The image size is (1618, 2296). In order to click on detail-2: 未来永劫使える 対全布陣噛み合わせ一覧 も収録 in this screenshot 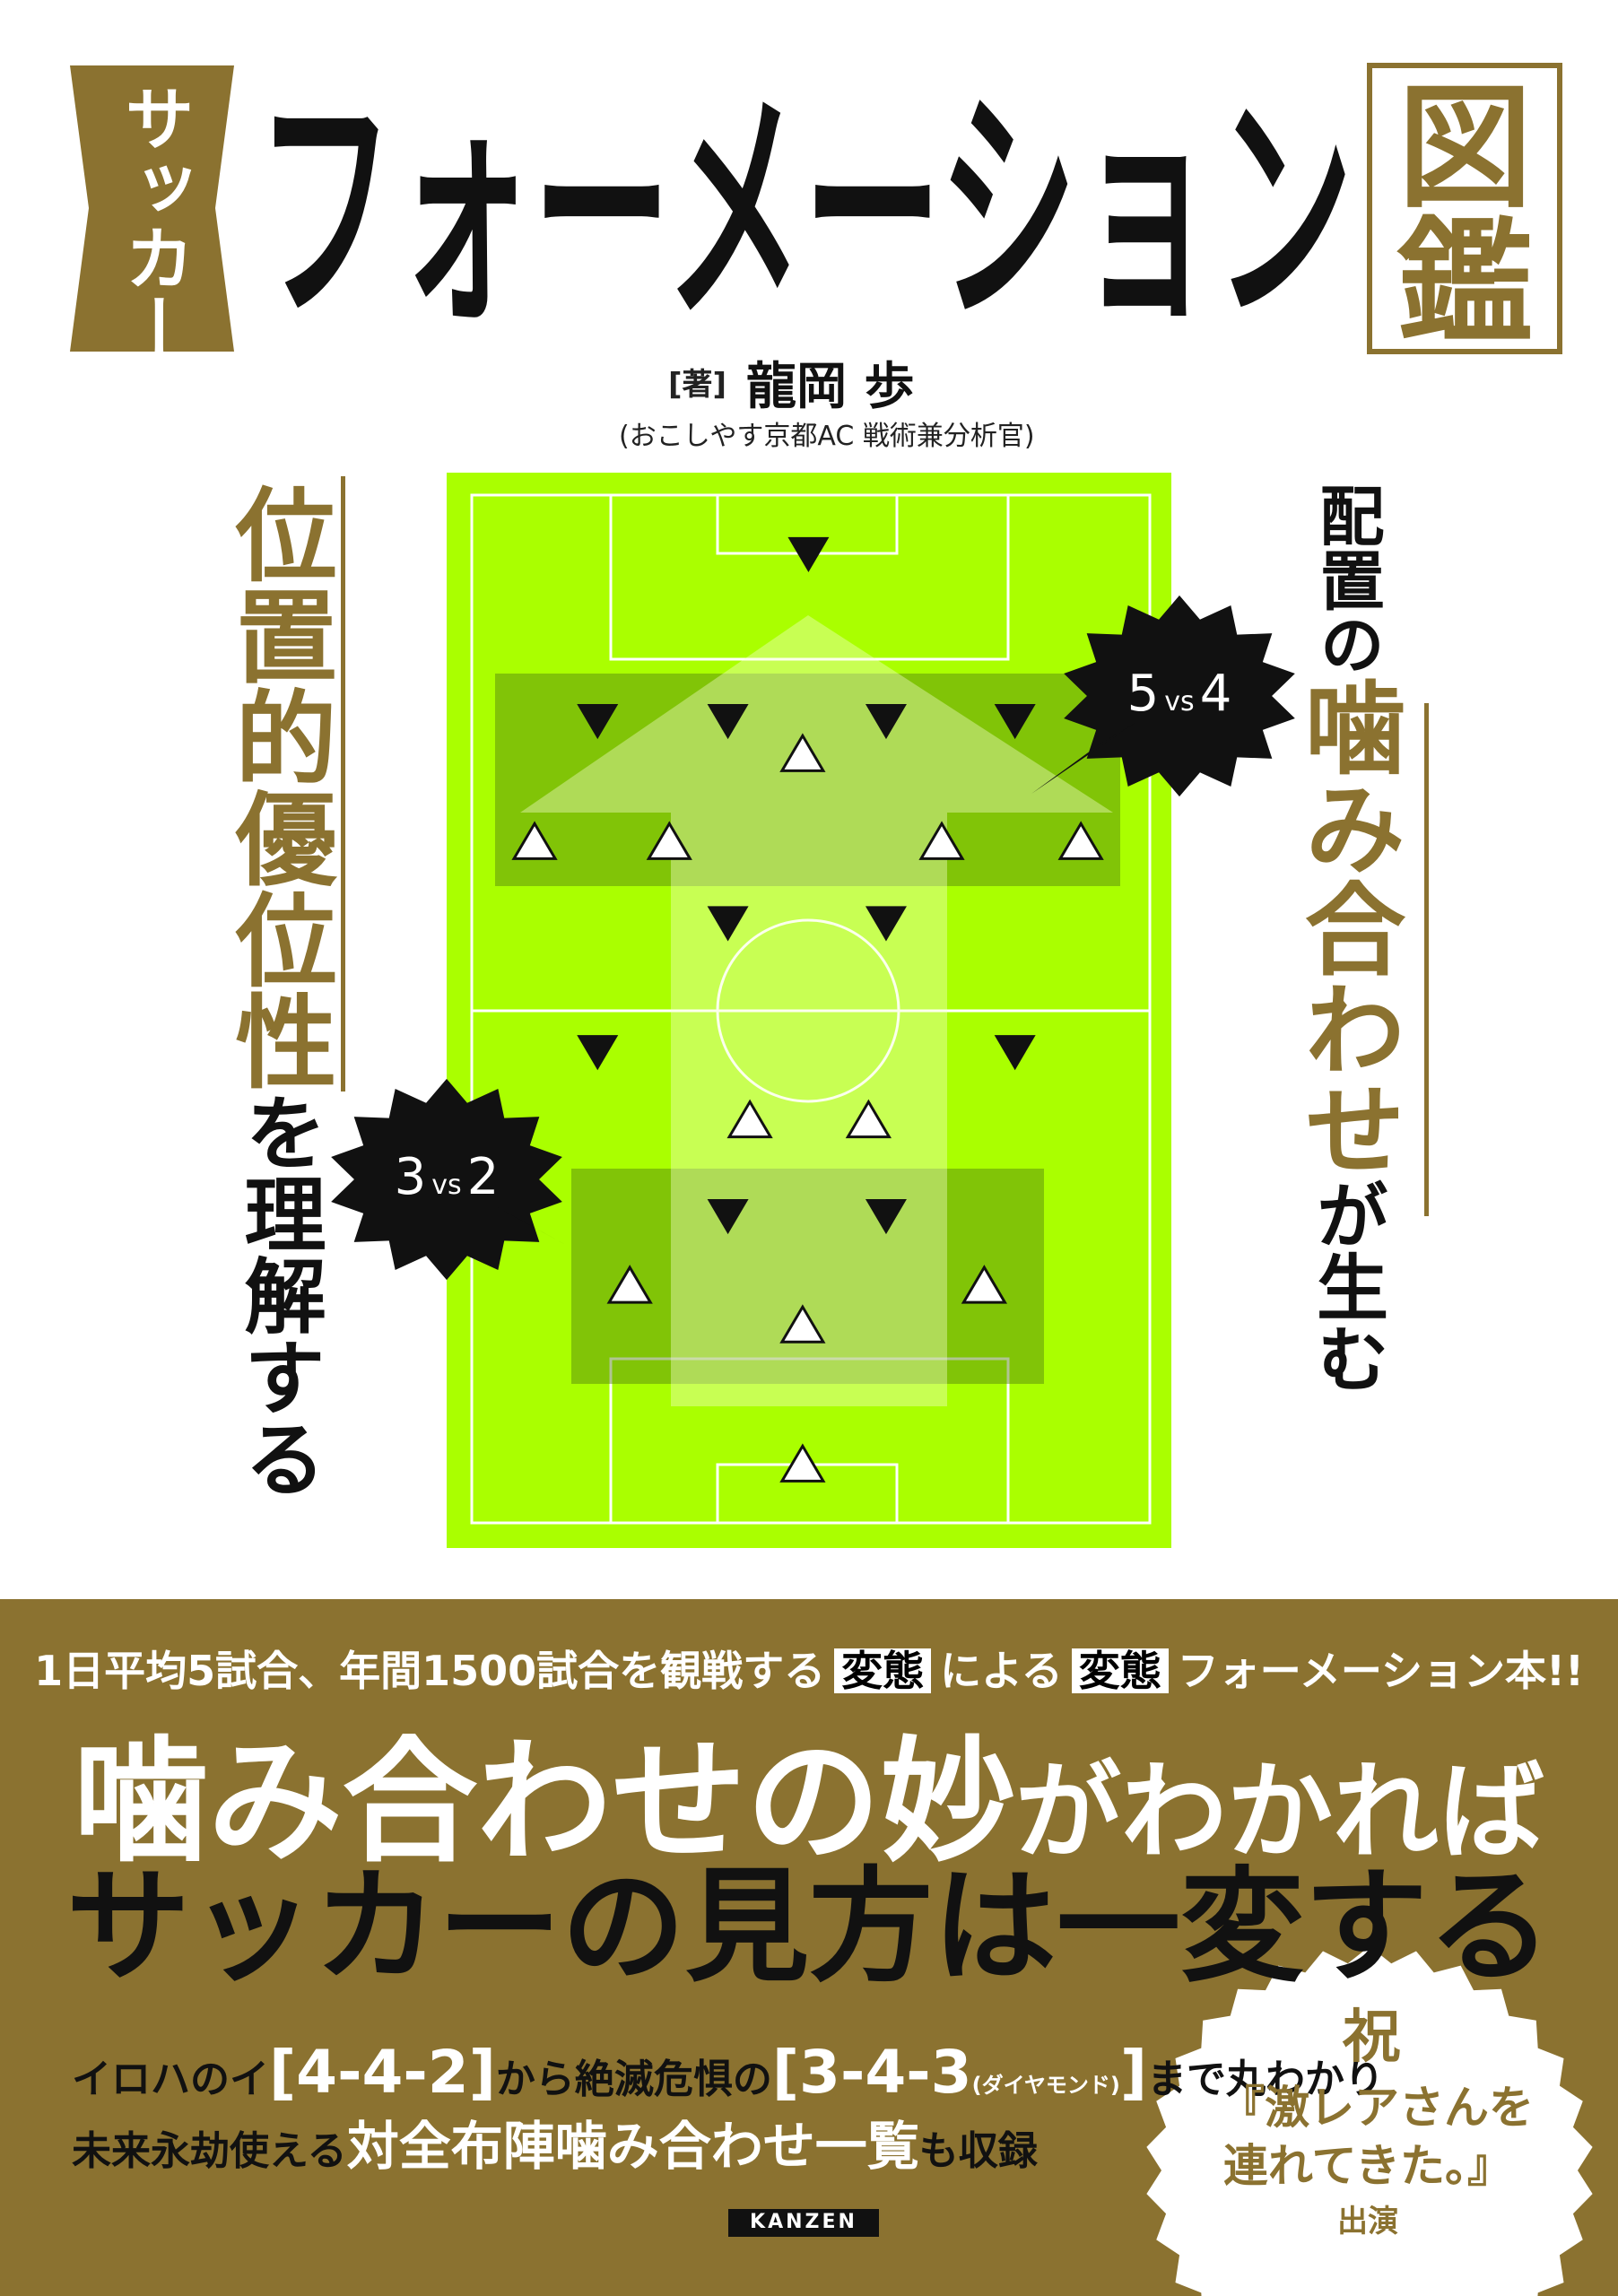, I will do `click(555, 2146)`.